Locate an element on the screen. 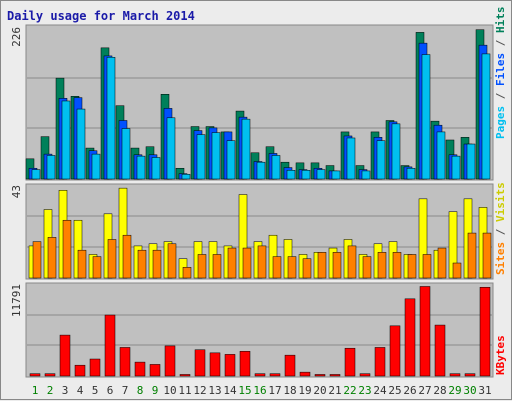 The width and height of the screenshot is (512, 401). ymax-label-kbytes: 11791 is located at coordinates (16, 300).